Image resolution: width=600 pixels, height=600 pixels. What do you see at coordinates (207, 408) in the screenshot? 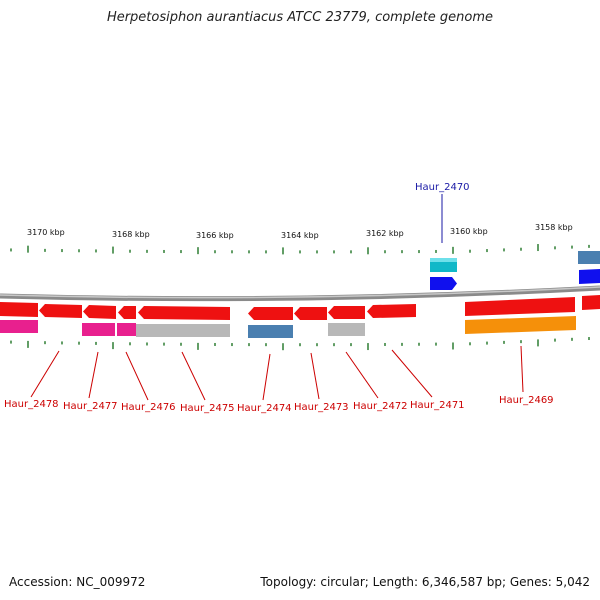
I see `gene-label: Haur_2475` at bounding box center [207, 408].